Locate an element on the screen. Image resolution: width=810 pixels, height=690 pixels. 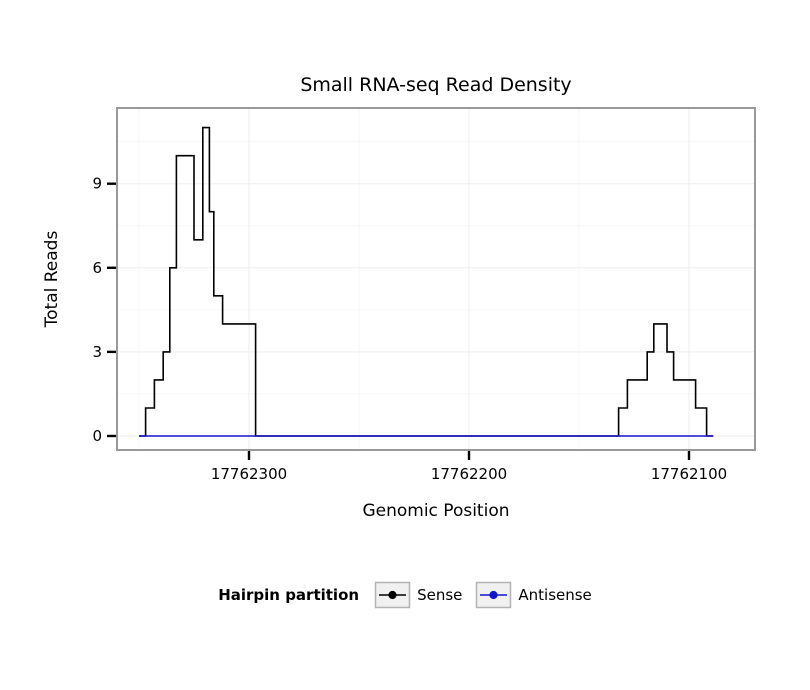
antisense-key-icon is located at coordinates (494, 595).